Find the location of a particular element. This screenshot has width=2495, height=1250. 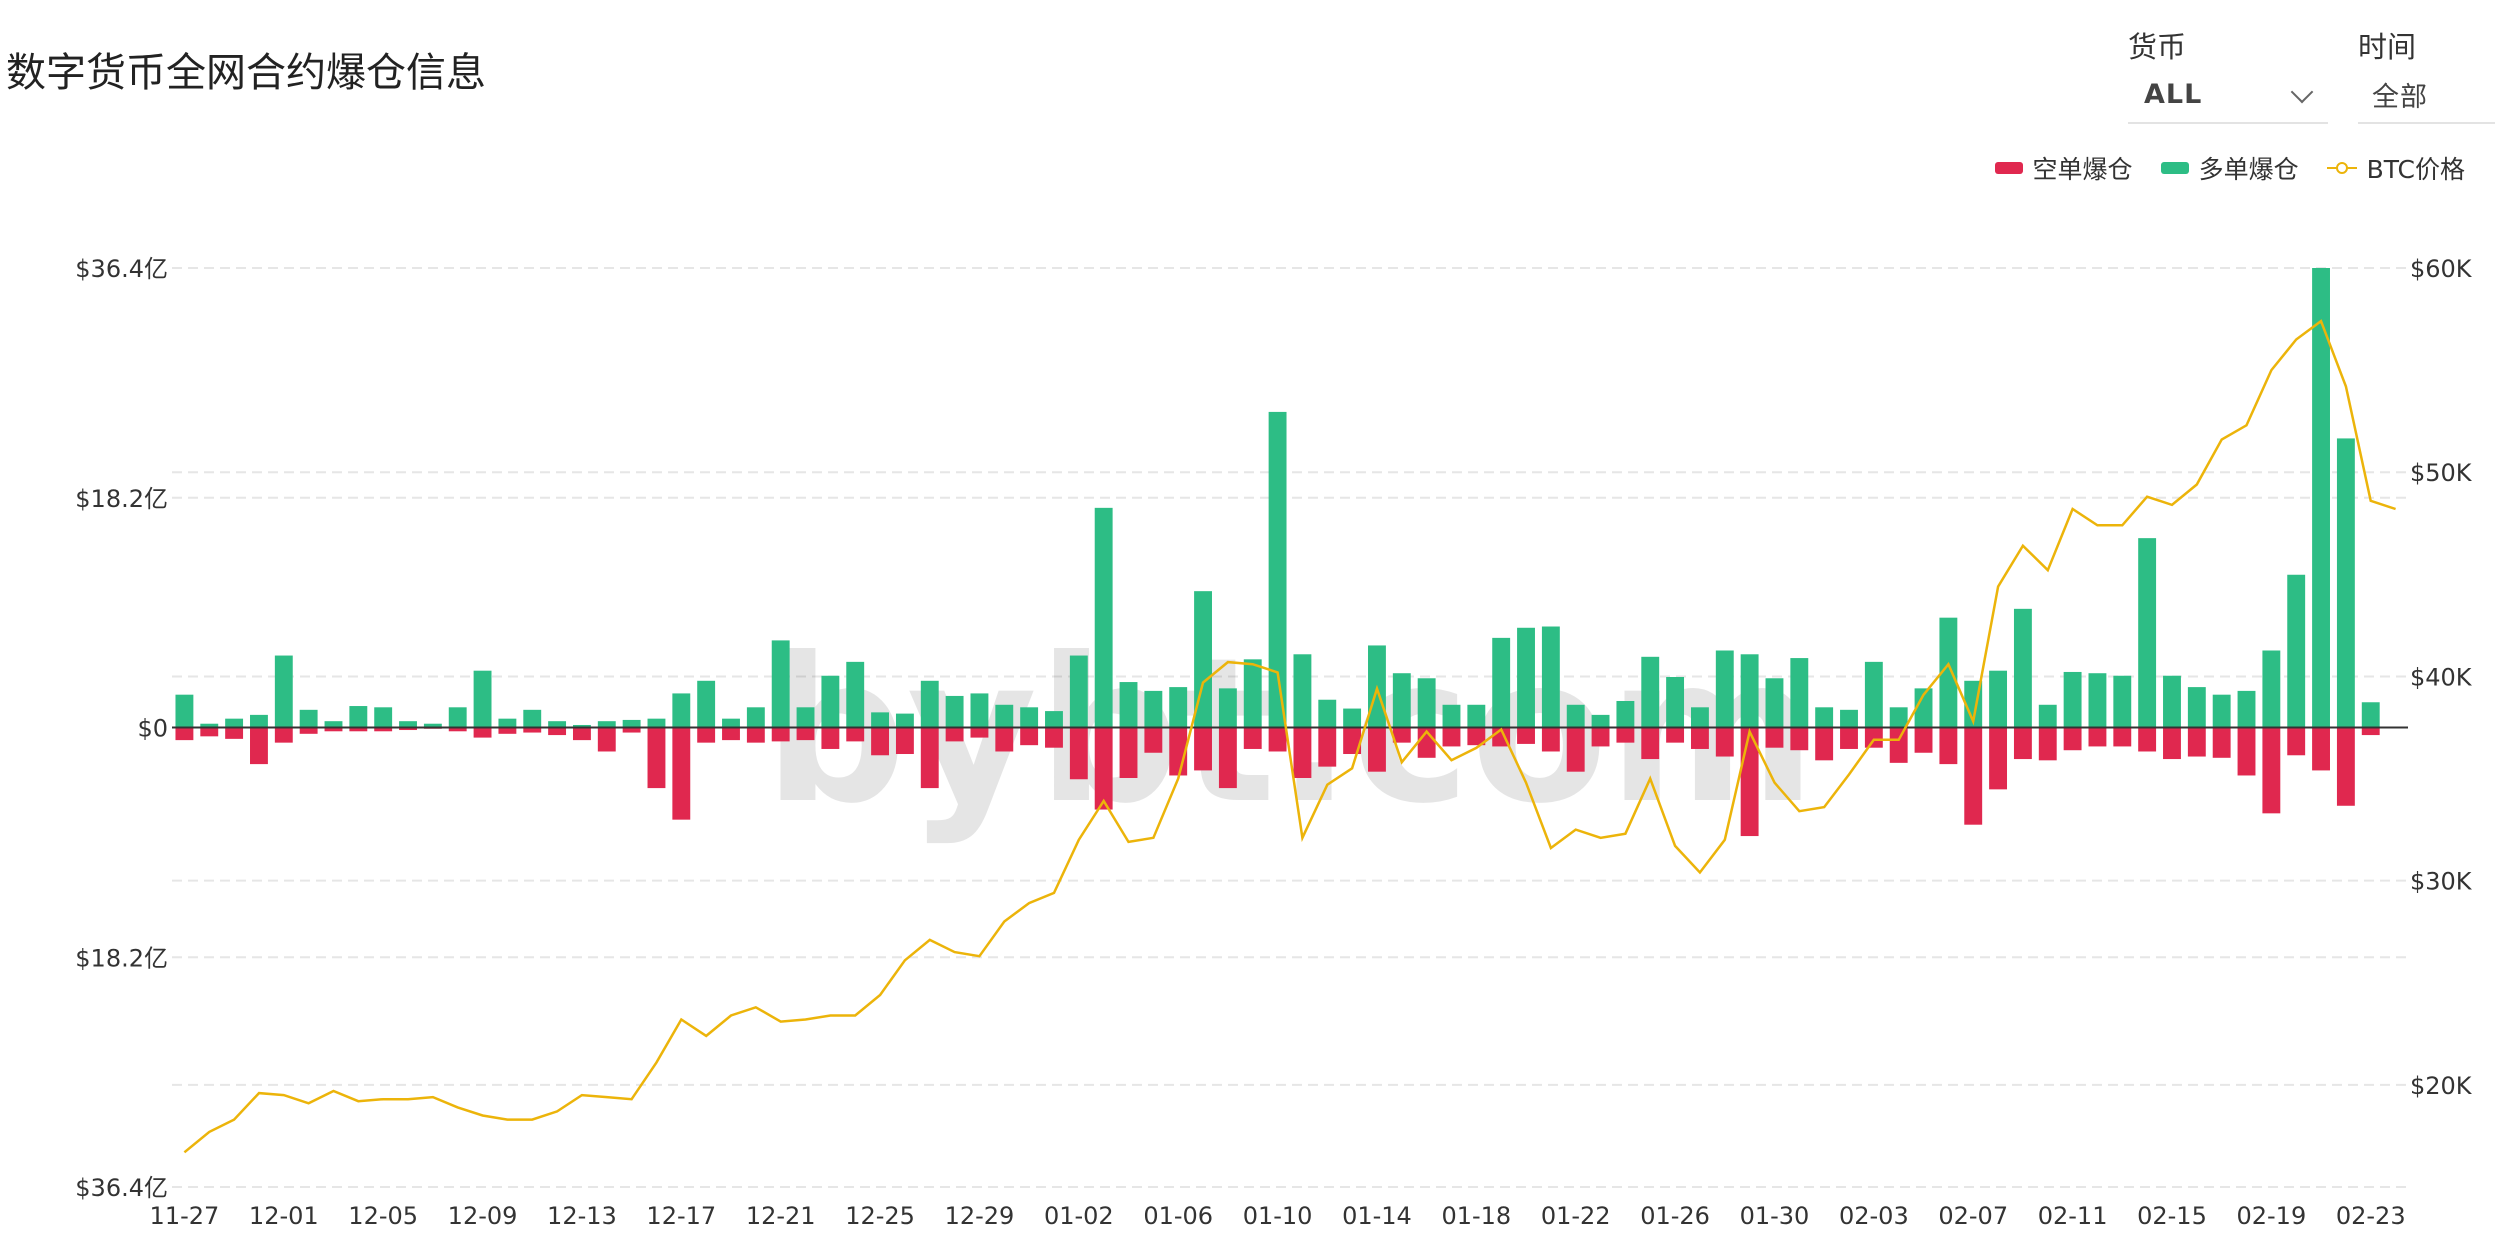

currency-select: ALL is located at coordinates (2228, 95).